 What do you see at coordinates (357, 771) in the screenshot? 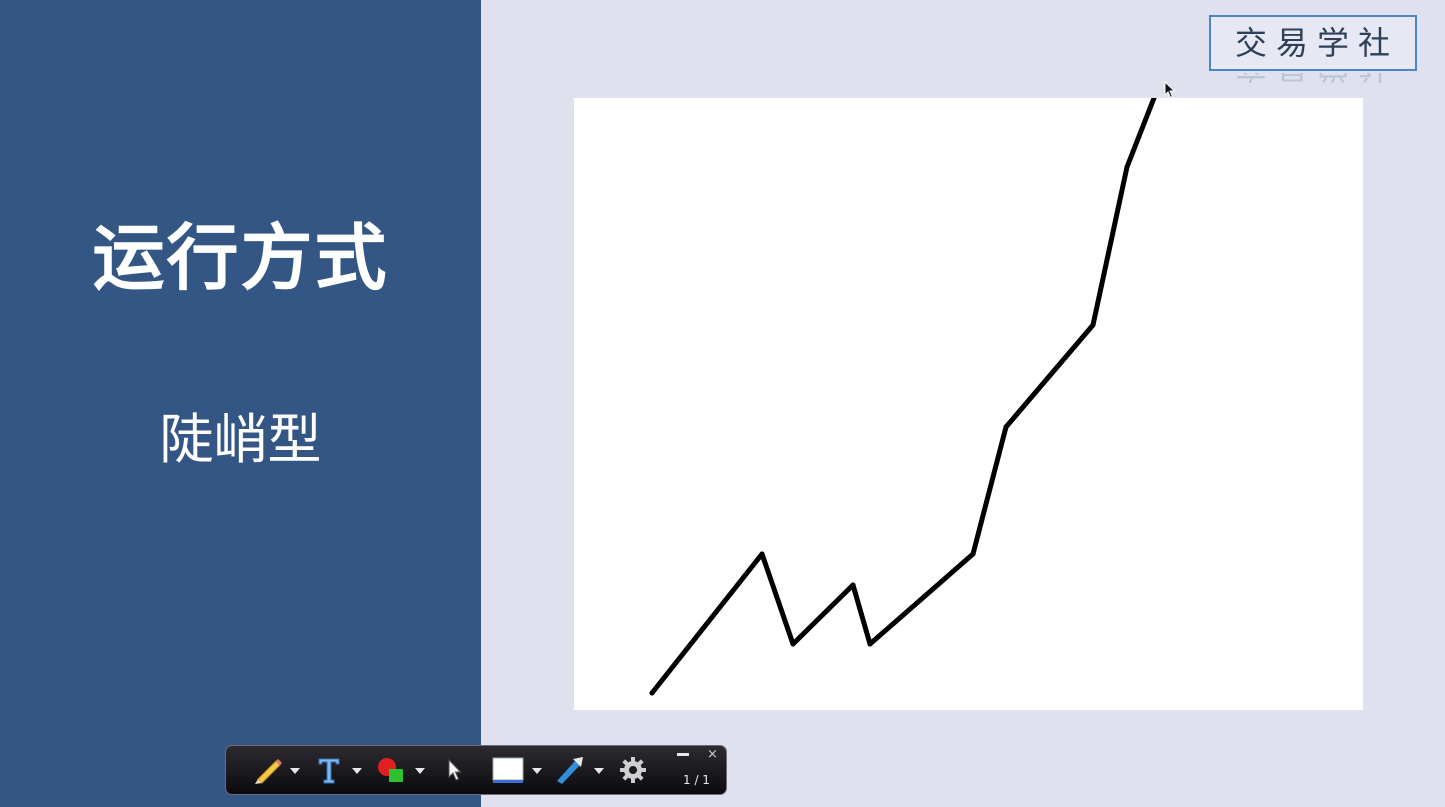
I see `text-menu-caret` at bounding box center [357, 771].